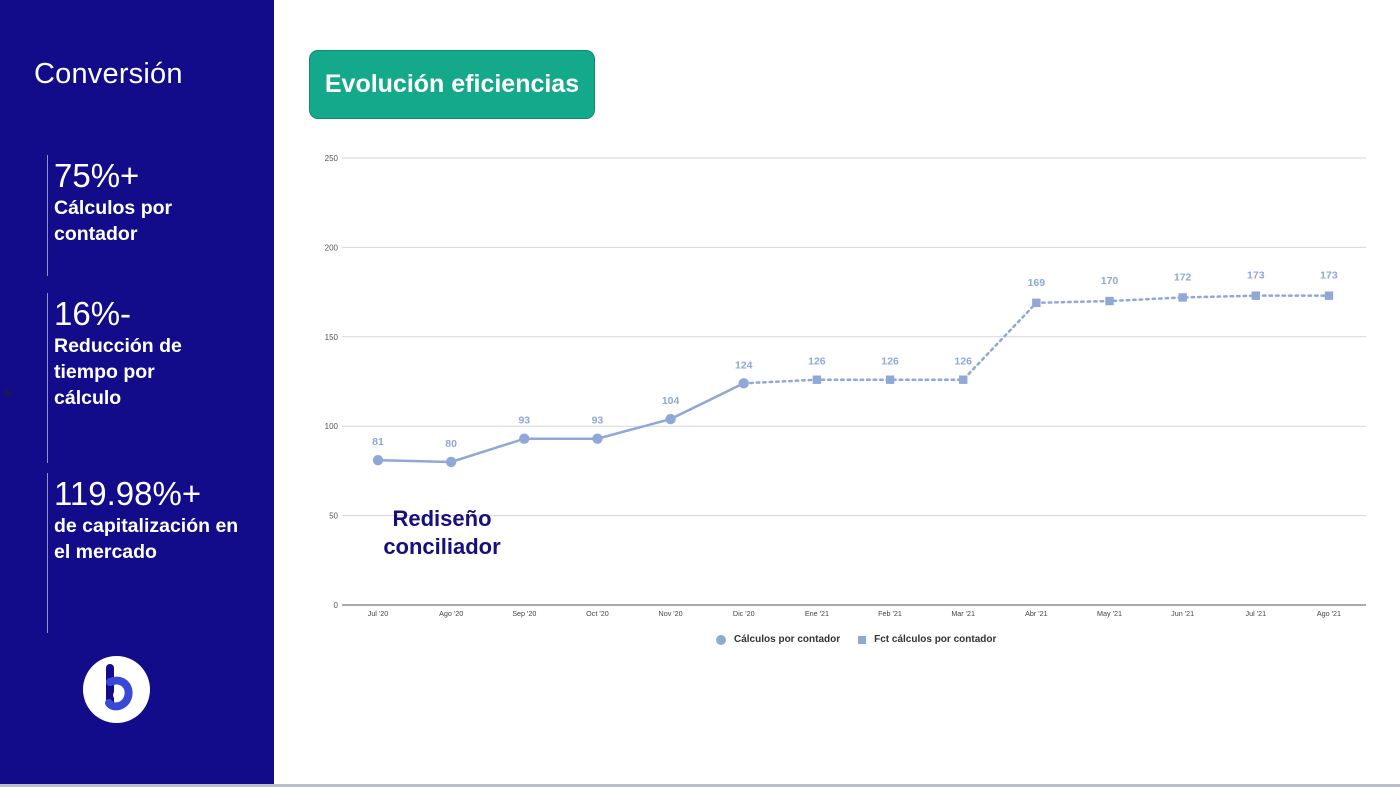  Describe the element at coordinates (1182, 613) in the screenshot. I see `x-tick-label: Jun '21` at that location.